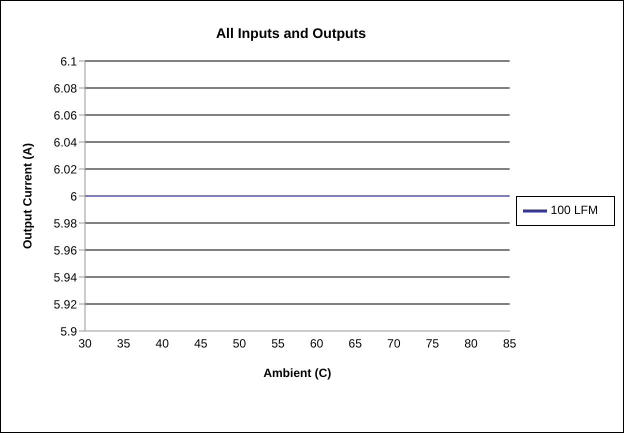 Image resolution: width=624 pixels, height=433 pixels. Describe the element at coordinates (471, 343) in the screenshot. I see `x-tick-label: 80` at that location.